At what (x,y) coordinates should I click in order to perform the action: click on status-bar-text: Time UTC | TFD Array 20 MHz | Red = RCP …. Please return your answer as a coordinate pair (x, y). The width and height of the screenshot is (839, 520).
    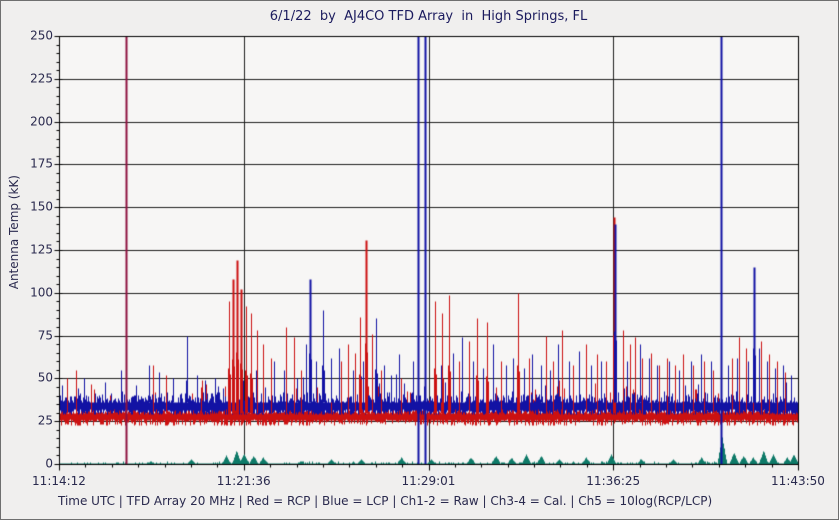
    Looking at the image, I should click on (385, 501).